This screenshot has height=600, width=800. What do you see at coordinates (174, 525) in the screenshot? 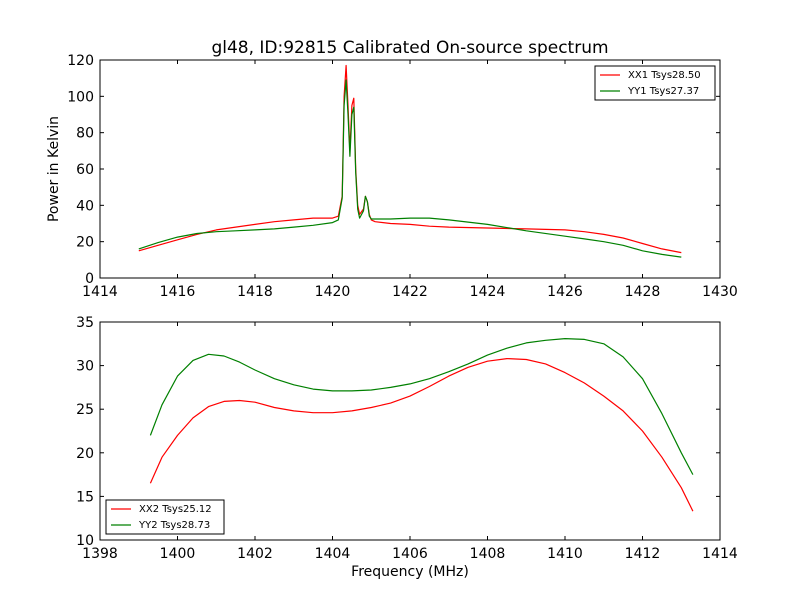
I see `bottom-legend-label-yy2: YY2 Tsys28.73` at bounding box center [174, 525].